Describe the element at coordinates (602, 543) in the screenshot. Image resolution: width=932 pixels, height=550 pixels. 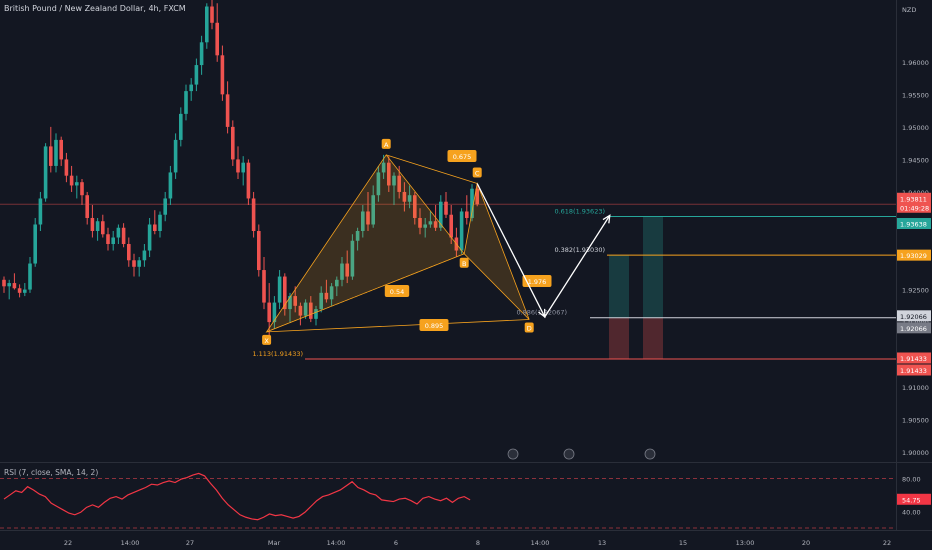
I see `time-tick-label: 13` at that location.